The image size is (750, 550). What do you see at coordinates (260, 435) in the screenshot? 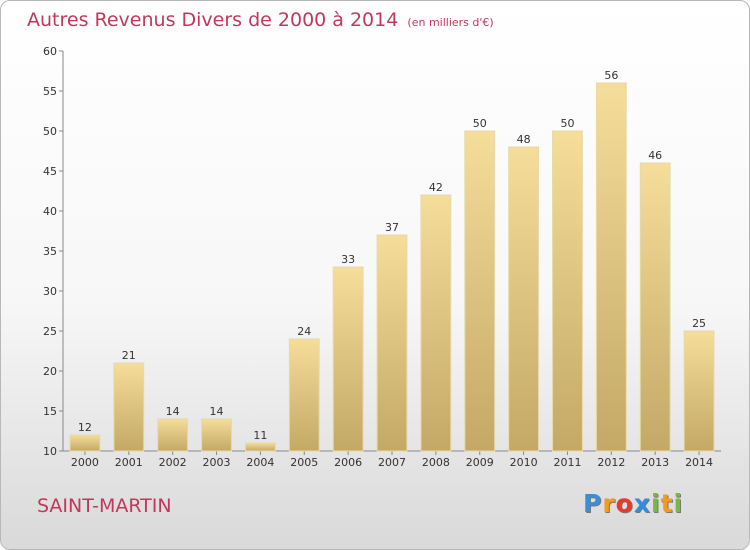
I see `bar-value-label: 11` at bounding box center [260, 435].